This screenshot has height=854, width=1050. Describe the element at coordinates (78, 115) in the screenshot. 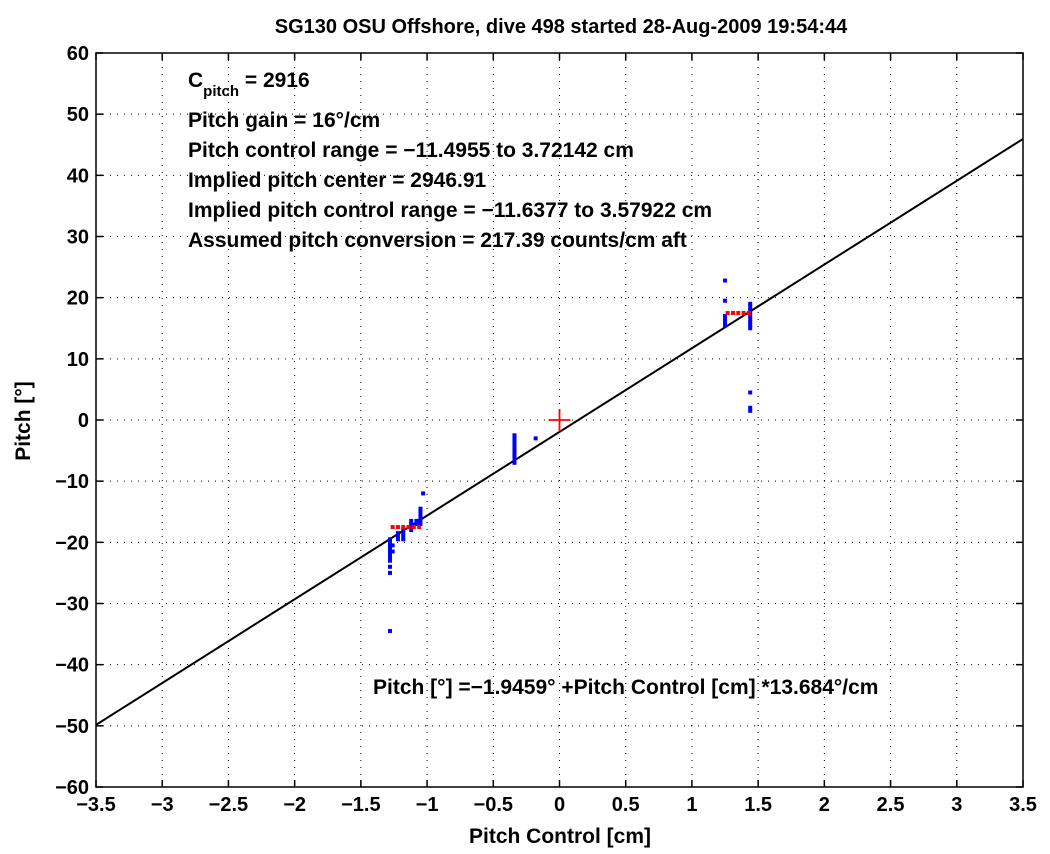

I see `y-tick-label: 50` at that location.